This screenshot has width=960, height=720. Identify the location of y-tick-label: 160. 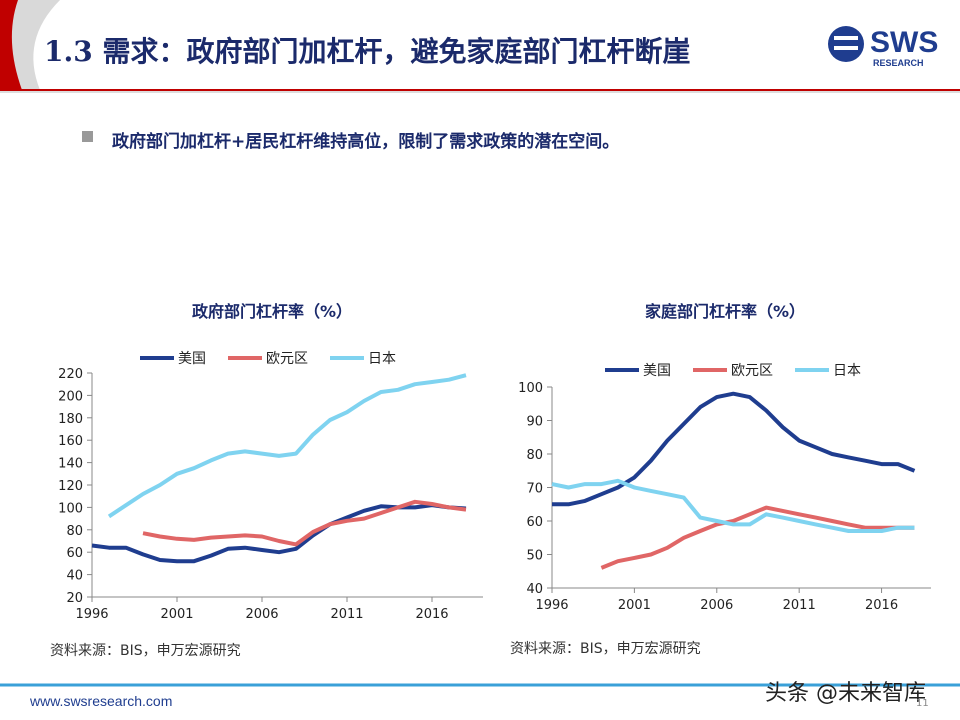
(70, 441).